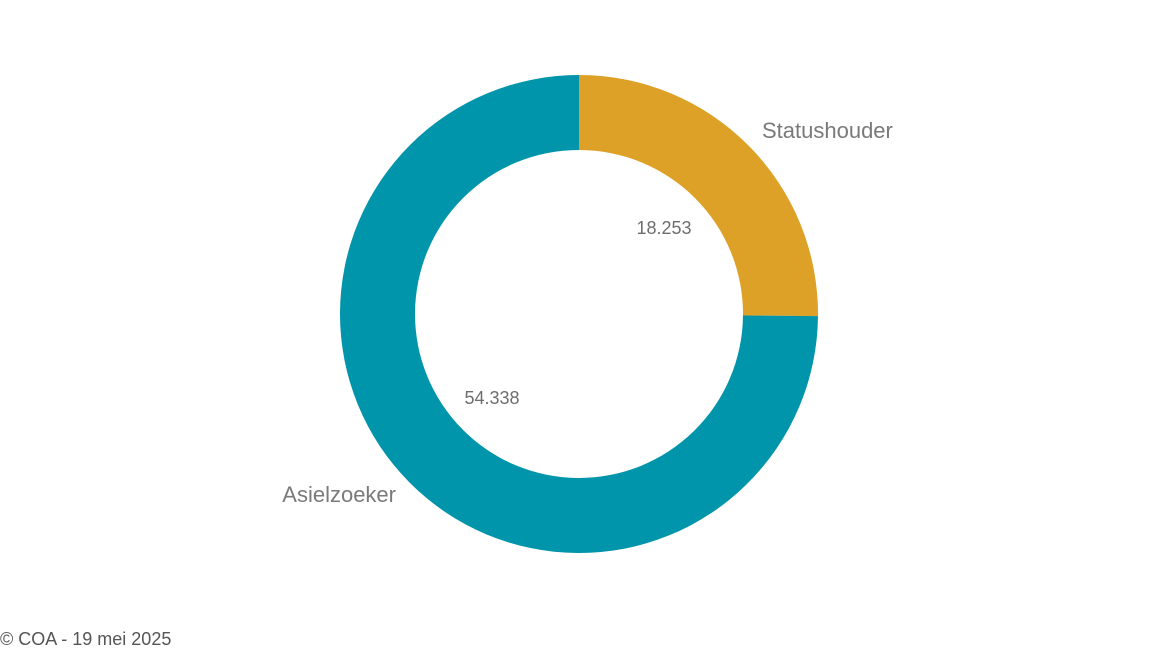 This screenshot has height=654, width=1160. Describe the element at coordinates (827, 130) in the screenshot. I see `slice-label-statushouder: Statushouder` at that location.